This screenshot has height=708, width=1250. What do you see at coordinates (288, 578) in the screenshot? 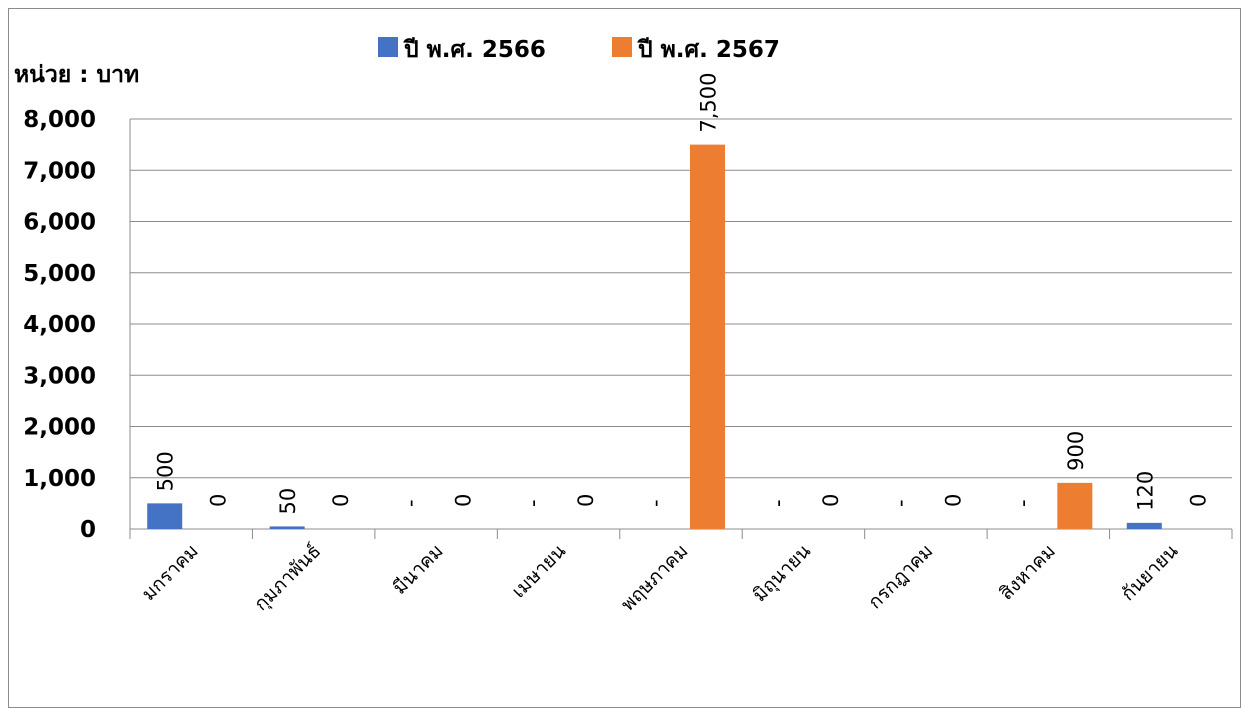
I see `x-category-label: กุมภาพันธ์` at bounding box center [288, 578].